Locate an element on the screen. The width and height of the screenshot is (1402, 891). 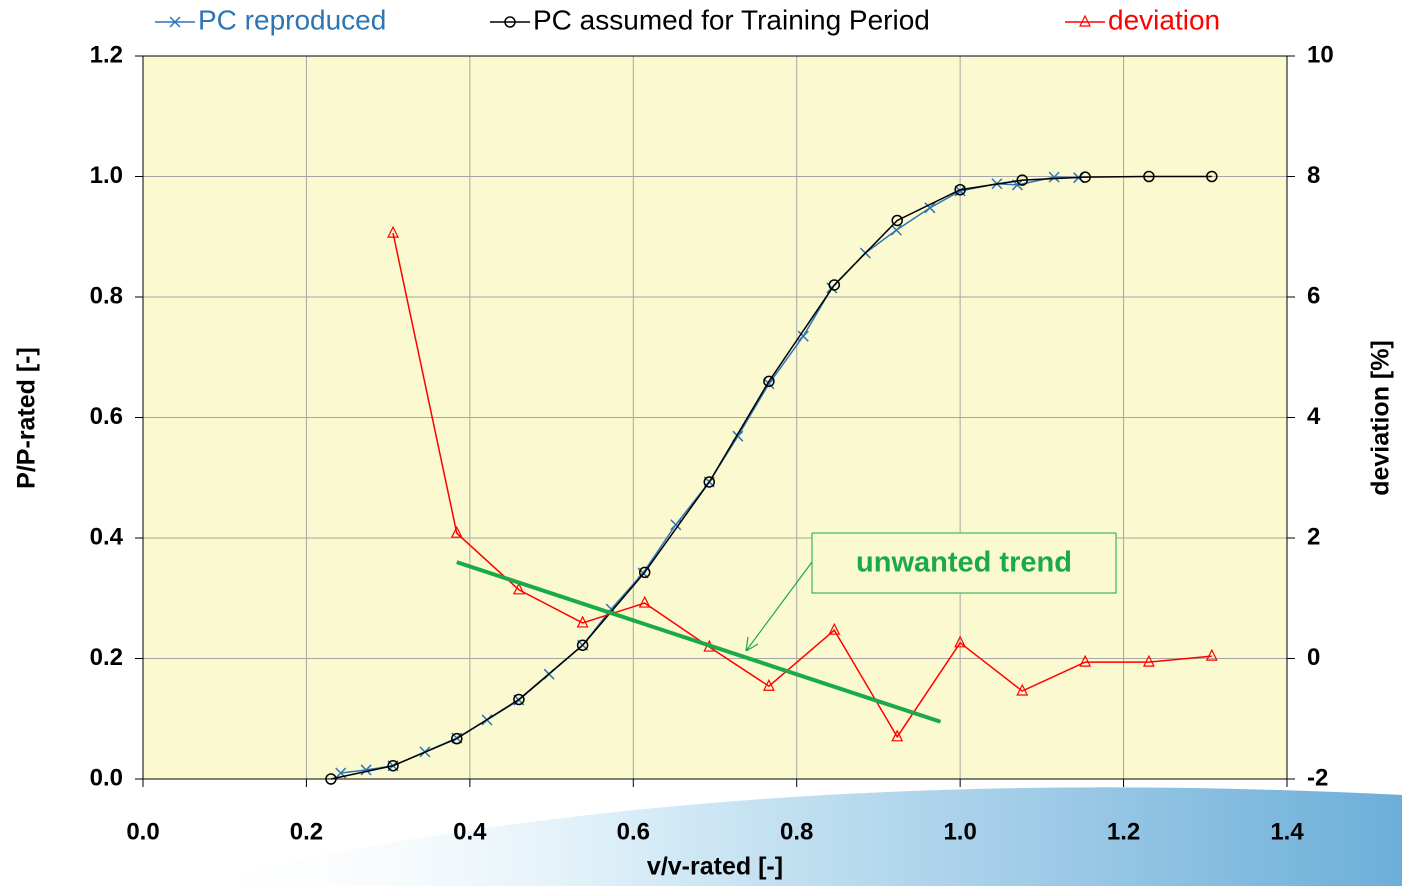
legend-label: PC assumed for Training Period is located at coordinates (731, 19).